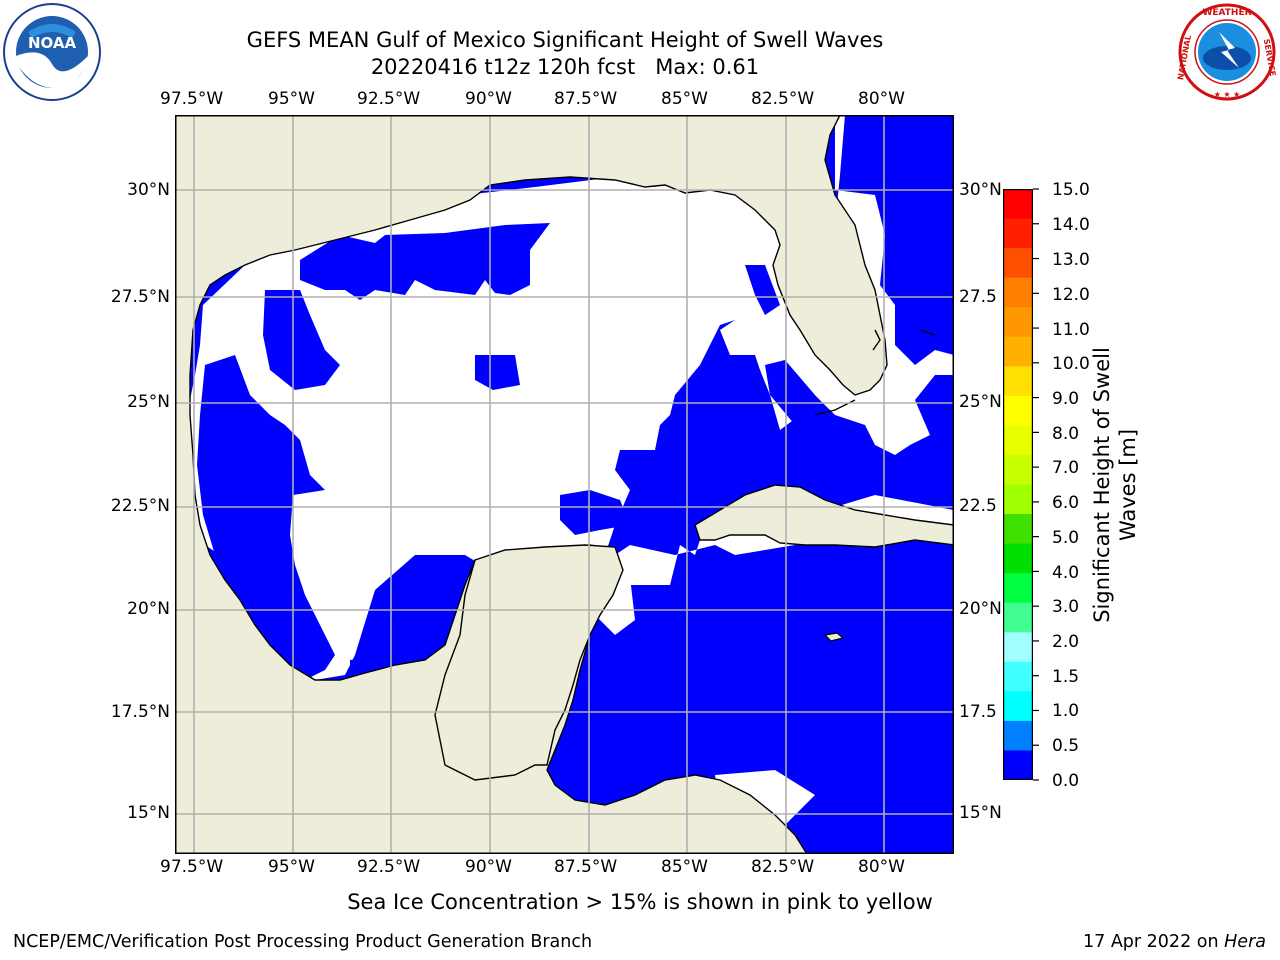  I want to click on lon-label: 97.5°W, so click(192, 99).